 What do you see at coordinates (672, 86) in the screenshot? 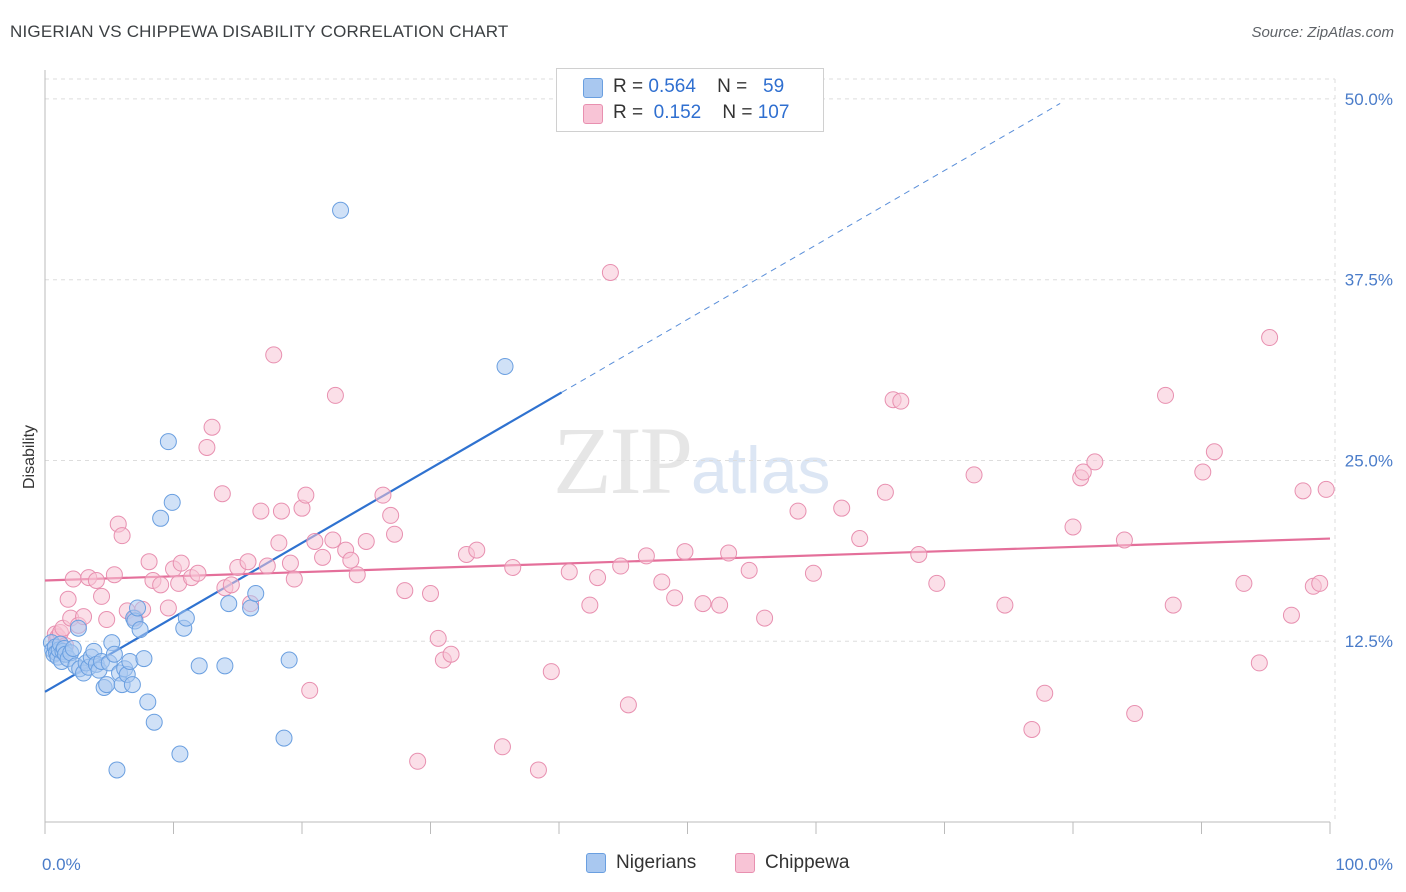
I see `legend-r-value-nigerians: 0.564` at bounding box center [672, 86].